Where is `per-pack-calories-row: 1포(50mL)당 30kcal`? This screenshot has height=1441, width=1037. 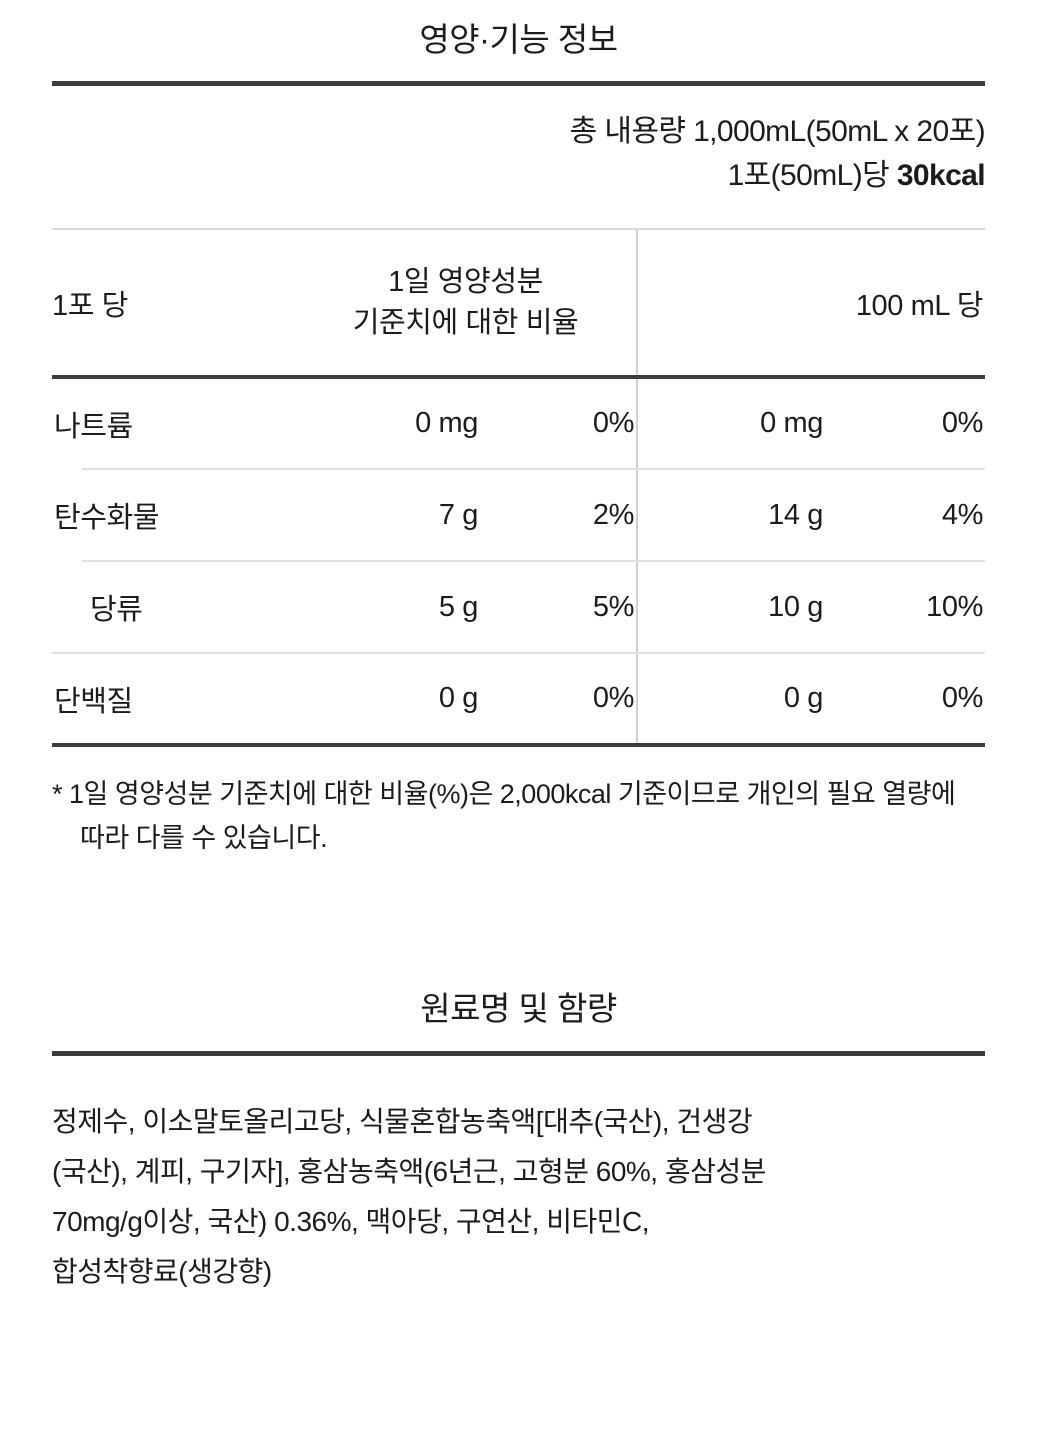
per-pack-calories-row: 1포(50mL)당 30kcal is located at coordinates (519, 176).